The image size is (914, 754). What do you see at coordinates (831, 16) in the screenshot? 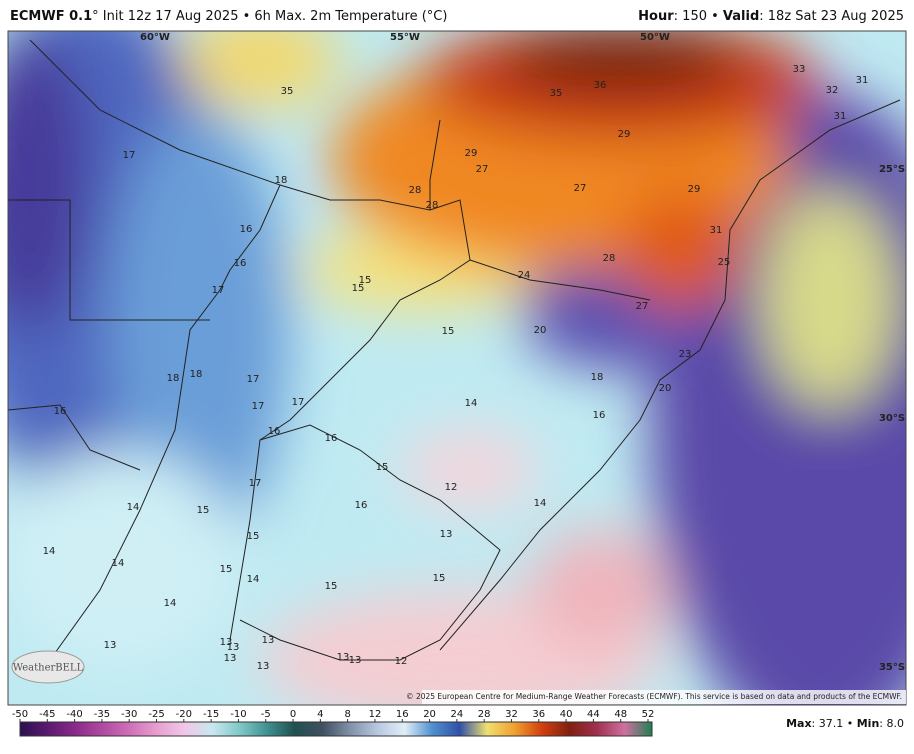
I see `valid: : 18z Sat 23 Aug 2025` at bounding box center [831, 16].